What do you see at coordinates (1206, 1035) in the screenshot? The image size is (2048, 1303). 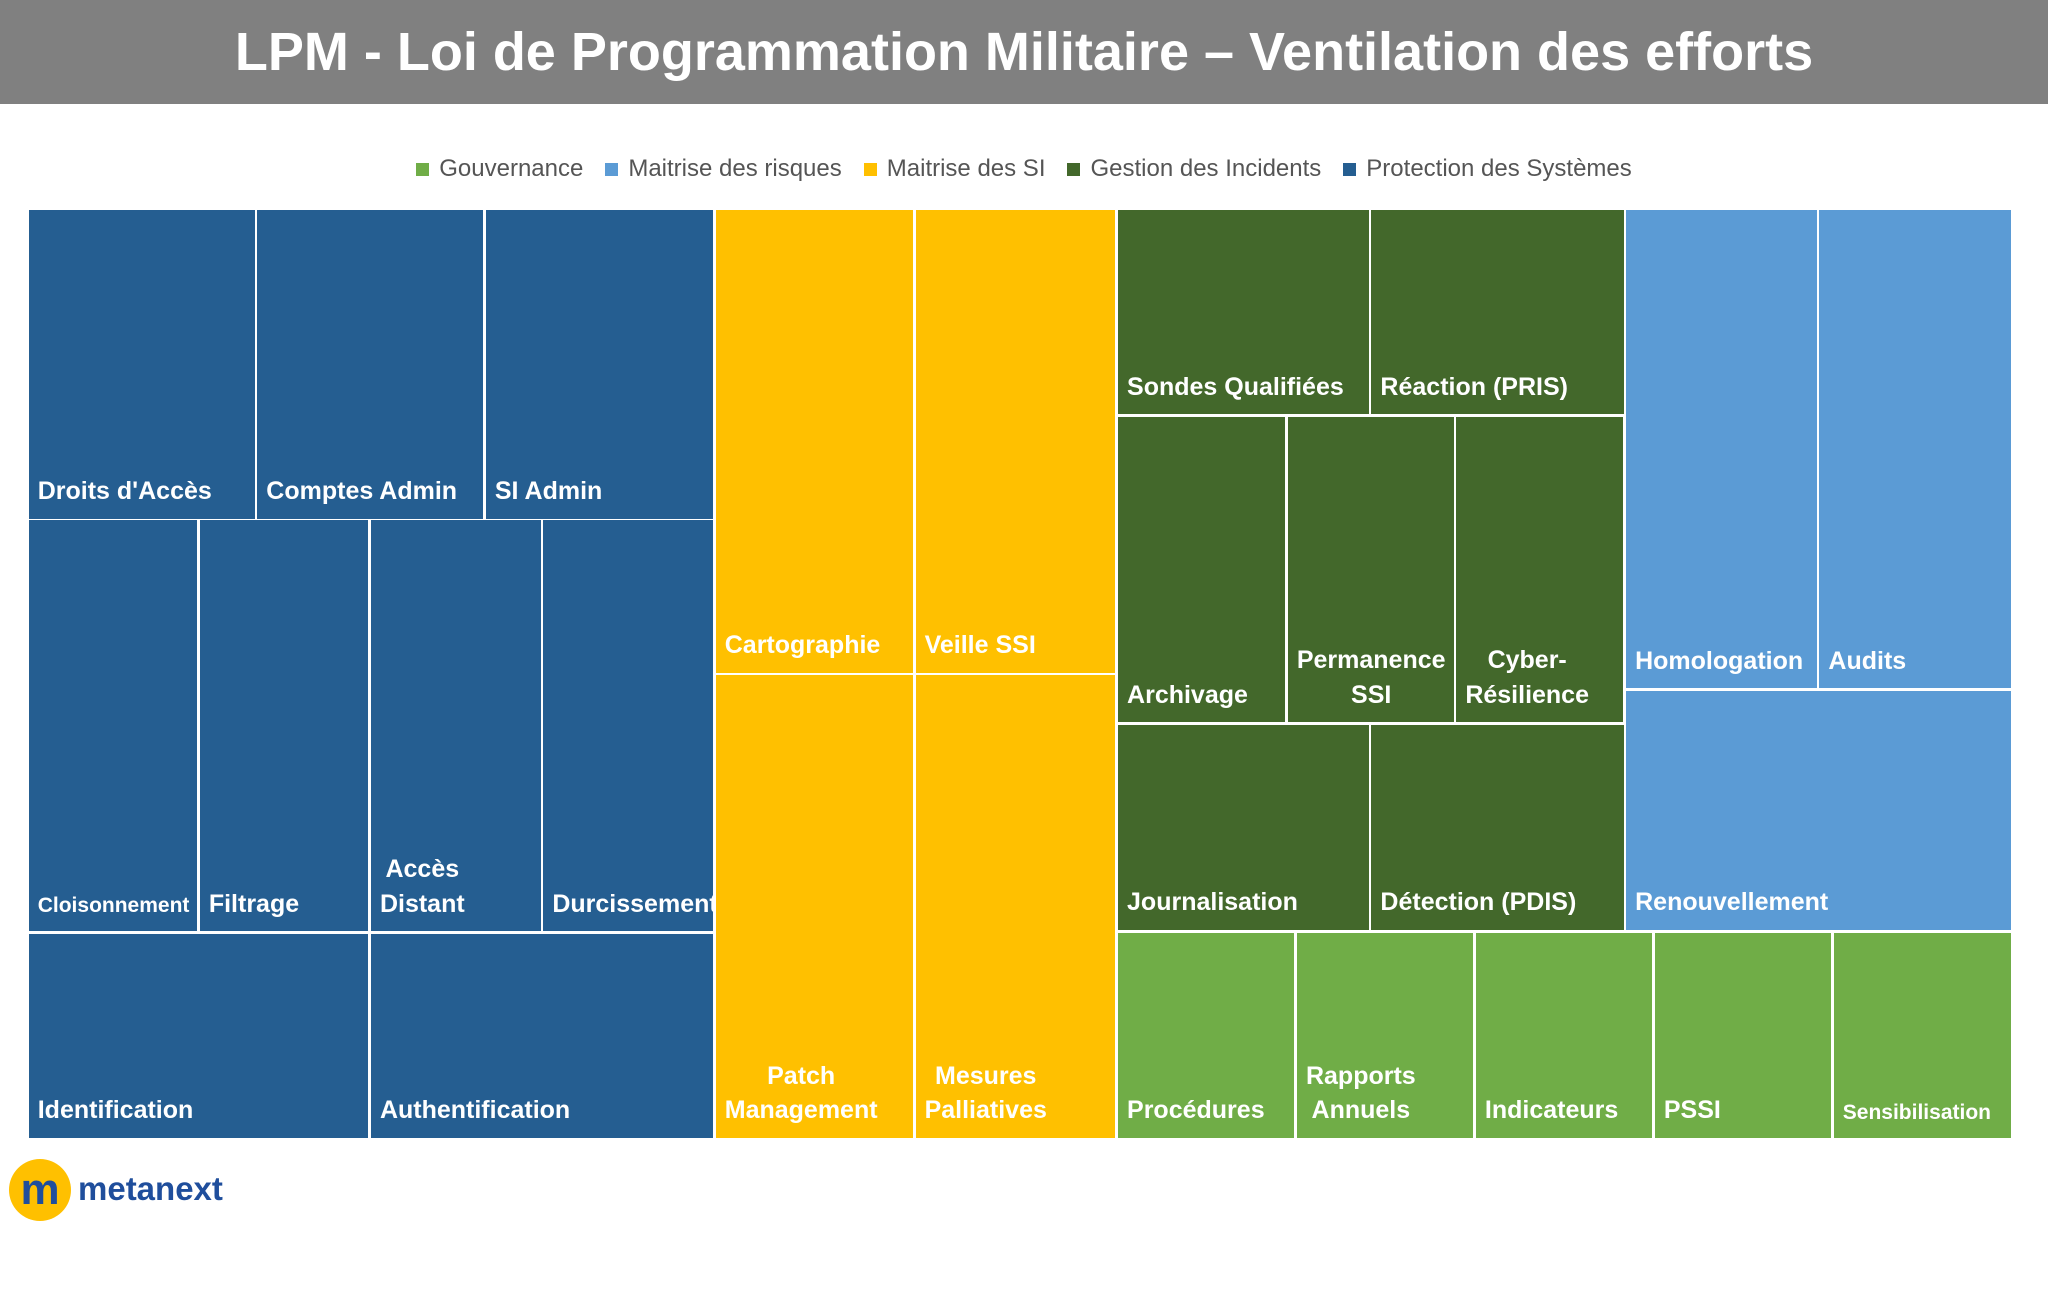 I see `treemap-cell: Procédures` at bounding box center [1206, 1035].